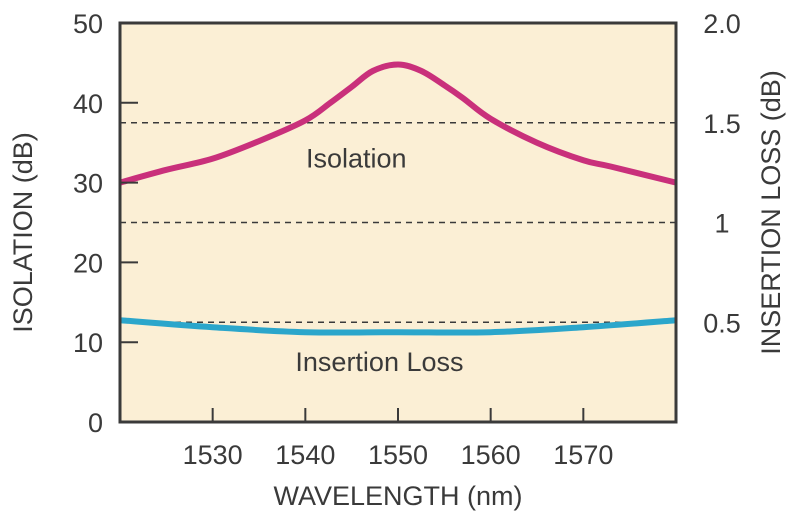  What do you see at coordinates (379, 260) in the screenshot?
I see `annotations: Isolation Insertion Loss` at bounding box center [379, 260].